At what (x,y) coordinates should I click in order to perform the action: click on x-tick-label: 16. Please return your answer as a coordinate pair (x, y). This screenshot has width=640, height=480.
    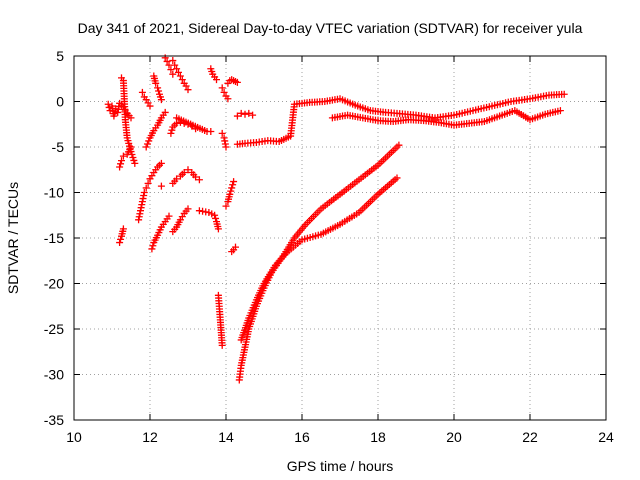
    Looking at the image, I should click on (302, 437).